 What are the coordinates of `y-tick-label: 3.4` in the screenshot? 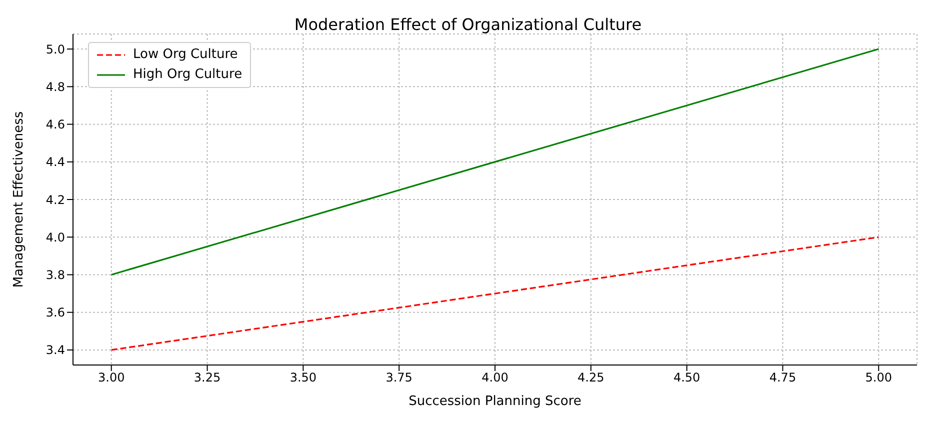 It's located at (55, 350).